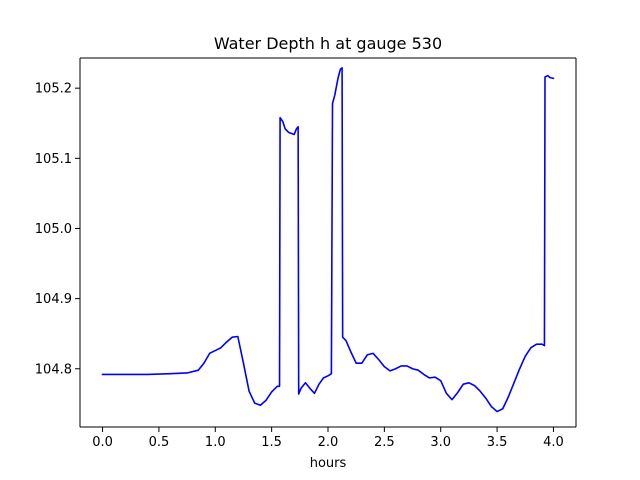 The height and width of the screenshot is (480, 640). What do you see at coordinates (53, 159) in the screenshot?
I see `y-tick-label: 105.1` at bounding box center [53, 159].